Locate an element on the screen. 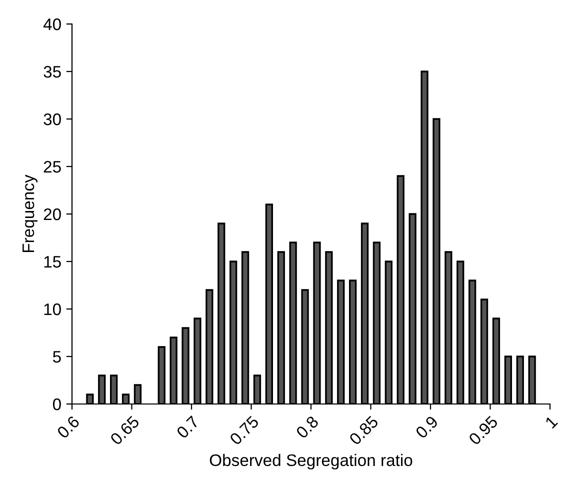 The height and width of the screenshot is (489, 566). y-tick-label: 30 is located at coordinates (52, 119).